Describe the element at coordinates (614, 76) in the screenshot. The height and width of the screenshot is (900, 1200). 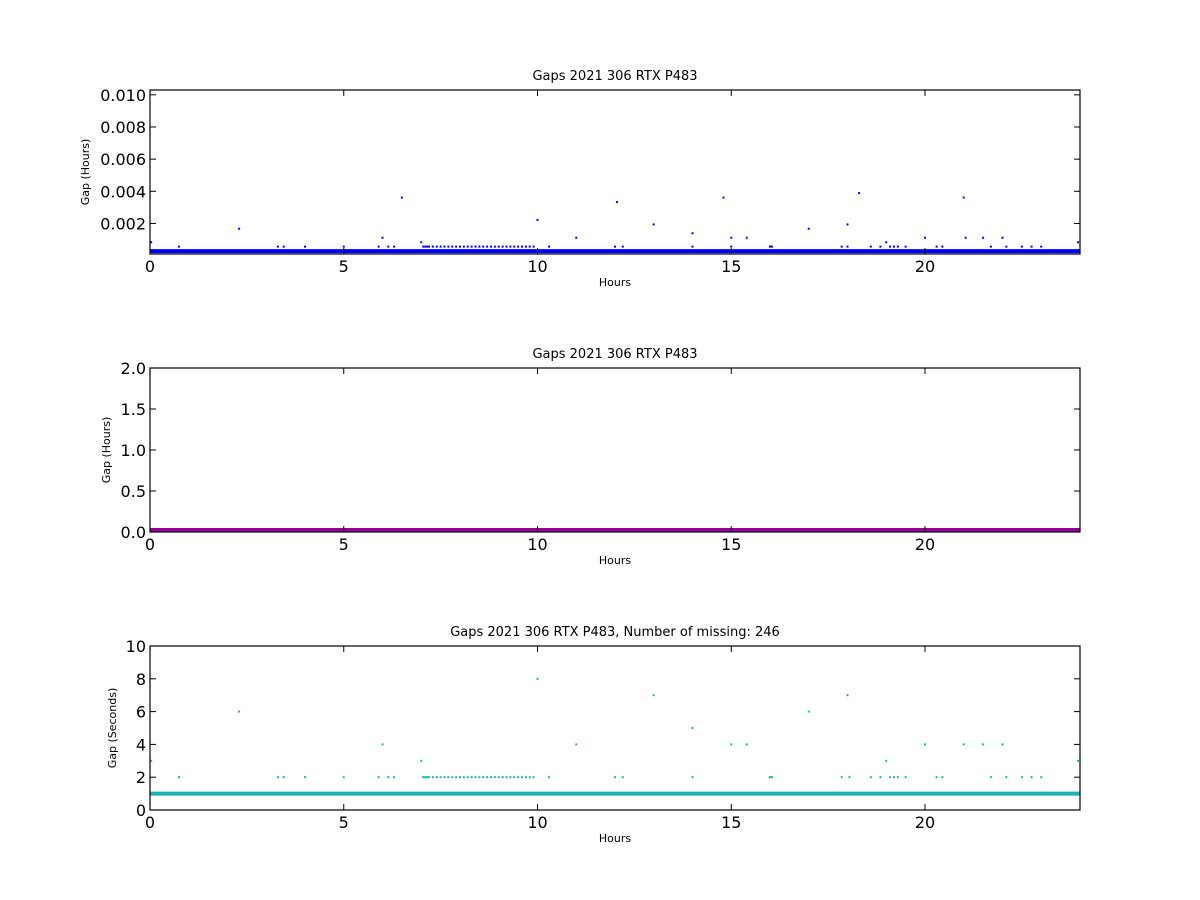
I see `panel-1-title: Gaps 2021 306 RTX P483` at that location.